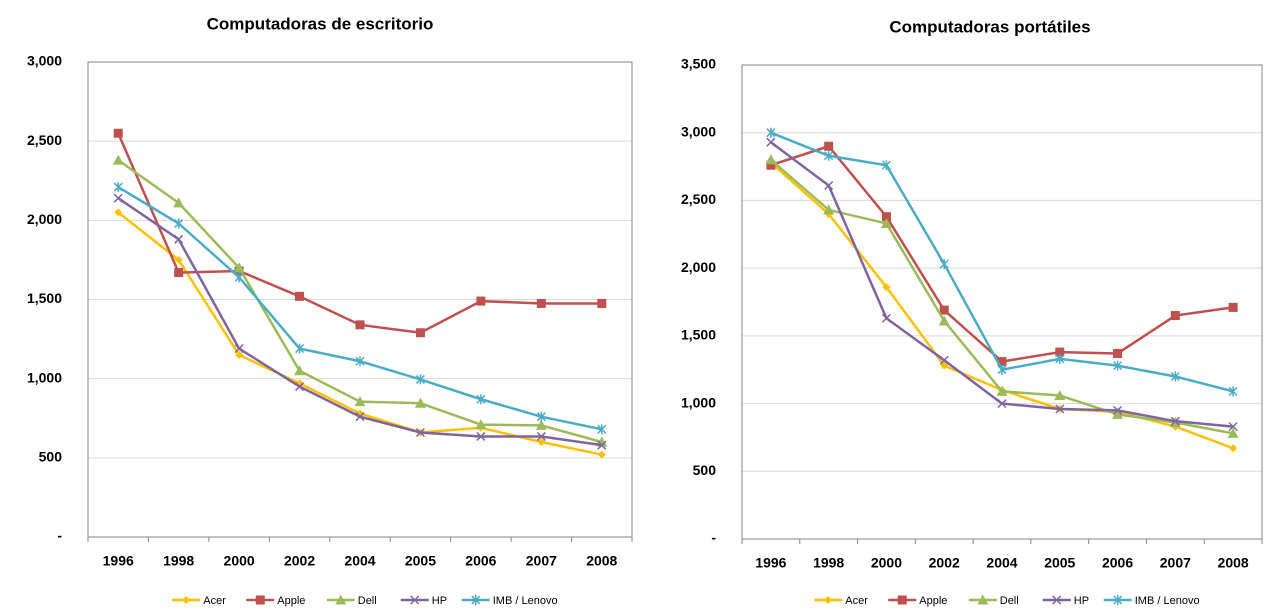  I want to click on x-tick-label: 2005, so click(420, 561).